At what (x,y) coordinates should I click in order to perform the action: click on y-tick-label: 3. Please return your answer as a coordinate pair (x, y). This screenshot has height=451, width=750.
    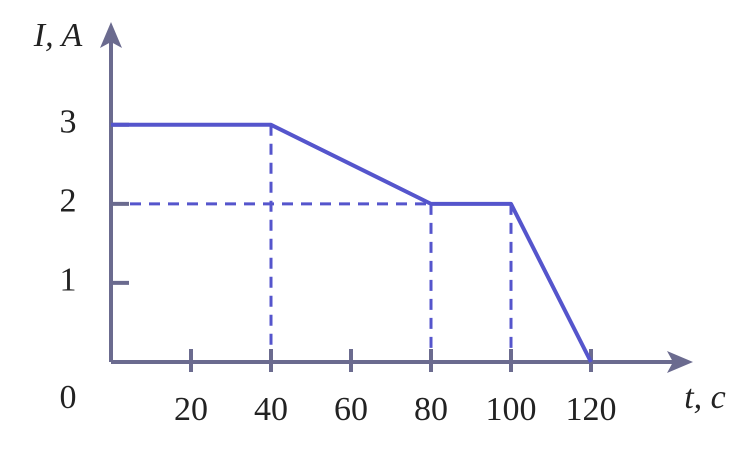
    Looking at the image, I should click on (68, 122).